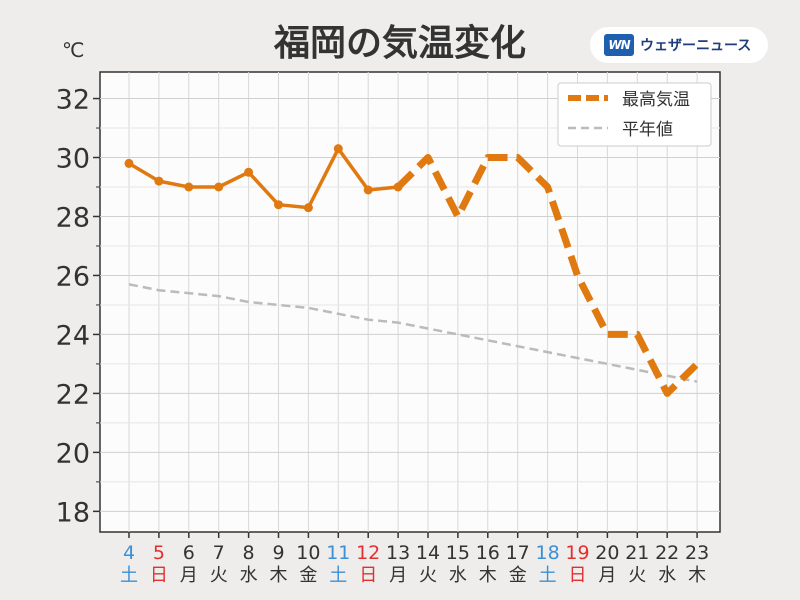 The height and width of the screenshot is (600, 800). What do you see at coordinates (647, 130) in the screenshot?
I see `legend-normal-temp-label: 平年値` at bounding box center [647, 130].